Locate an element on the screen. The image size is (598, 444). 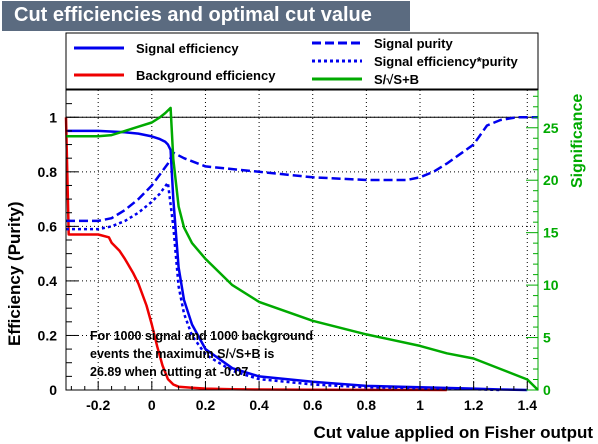
chart-title: Cut efficiencies and optimal cut value is located at coordinates (193, 15).